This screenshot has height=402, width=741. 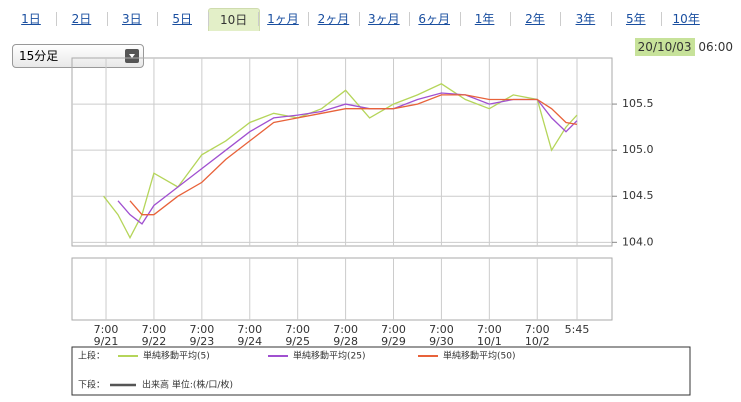 I want to click on tab: 6ヶ月, so click(x=434, y=19).